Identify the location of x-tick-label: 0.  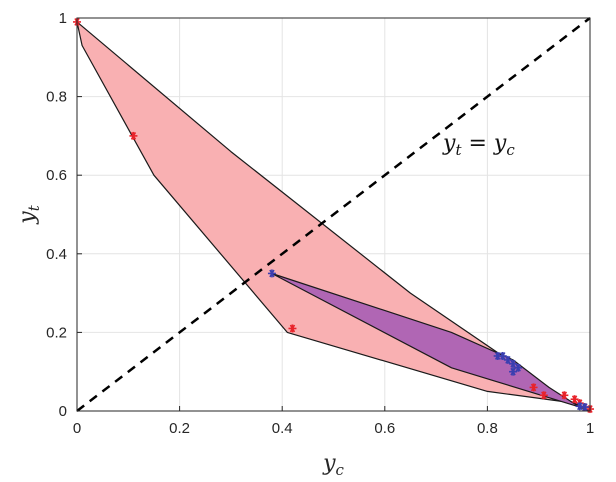
(77, 428).